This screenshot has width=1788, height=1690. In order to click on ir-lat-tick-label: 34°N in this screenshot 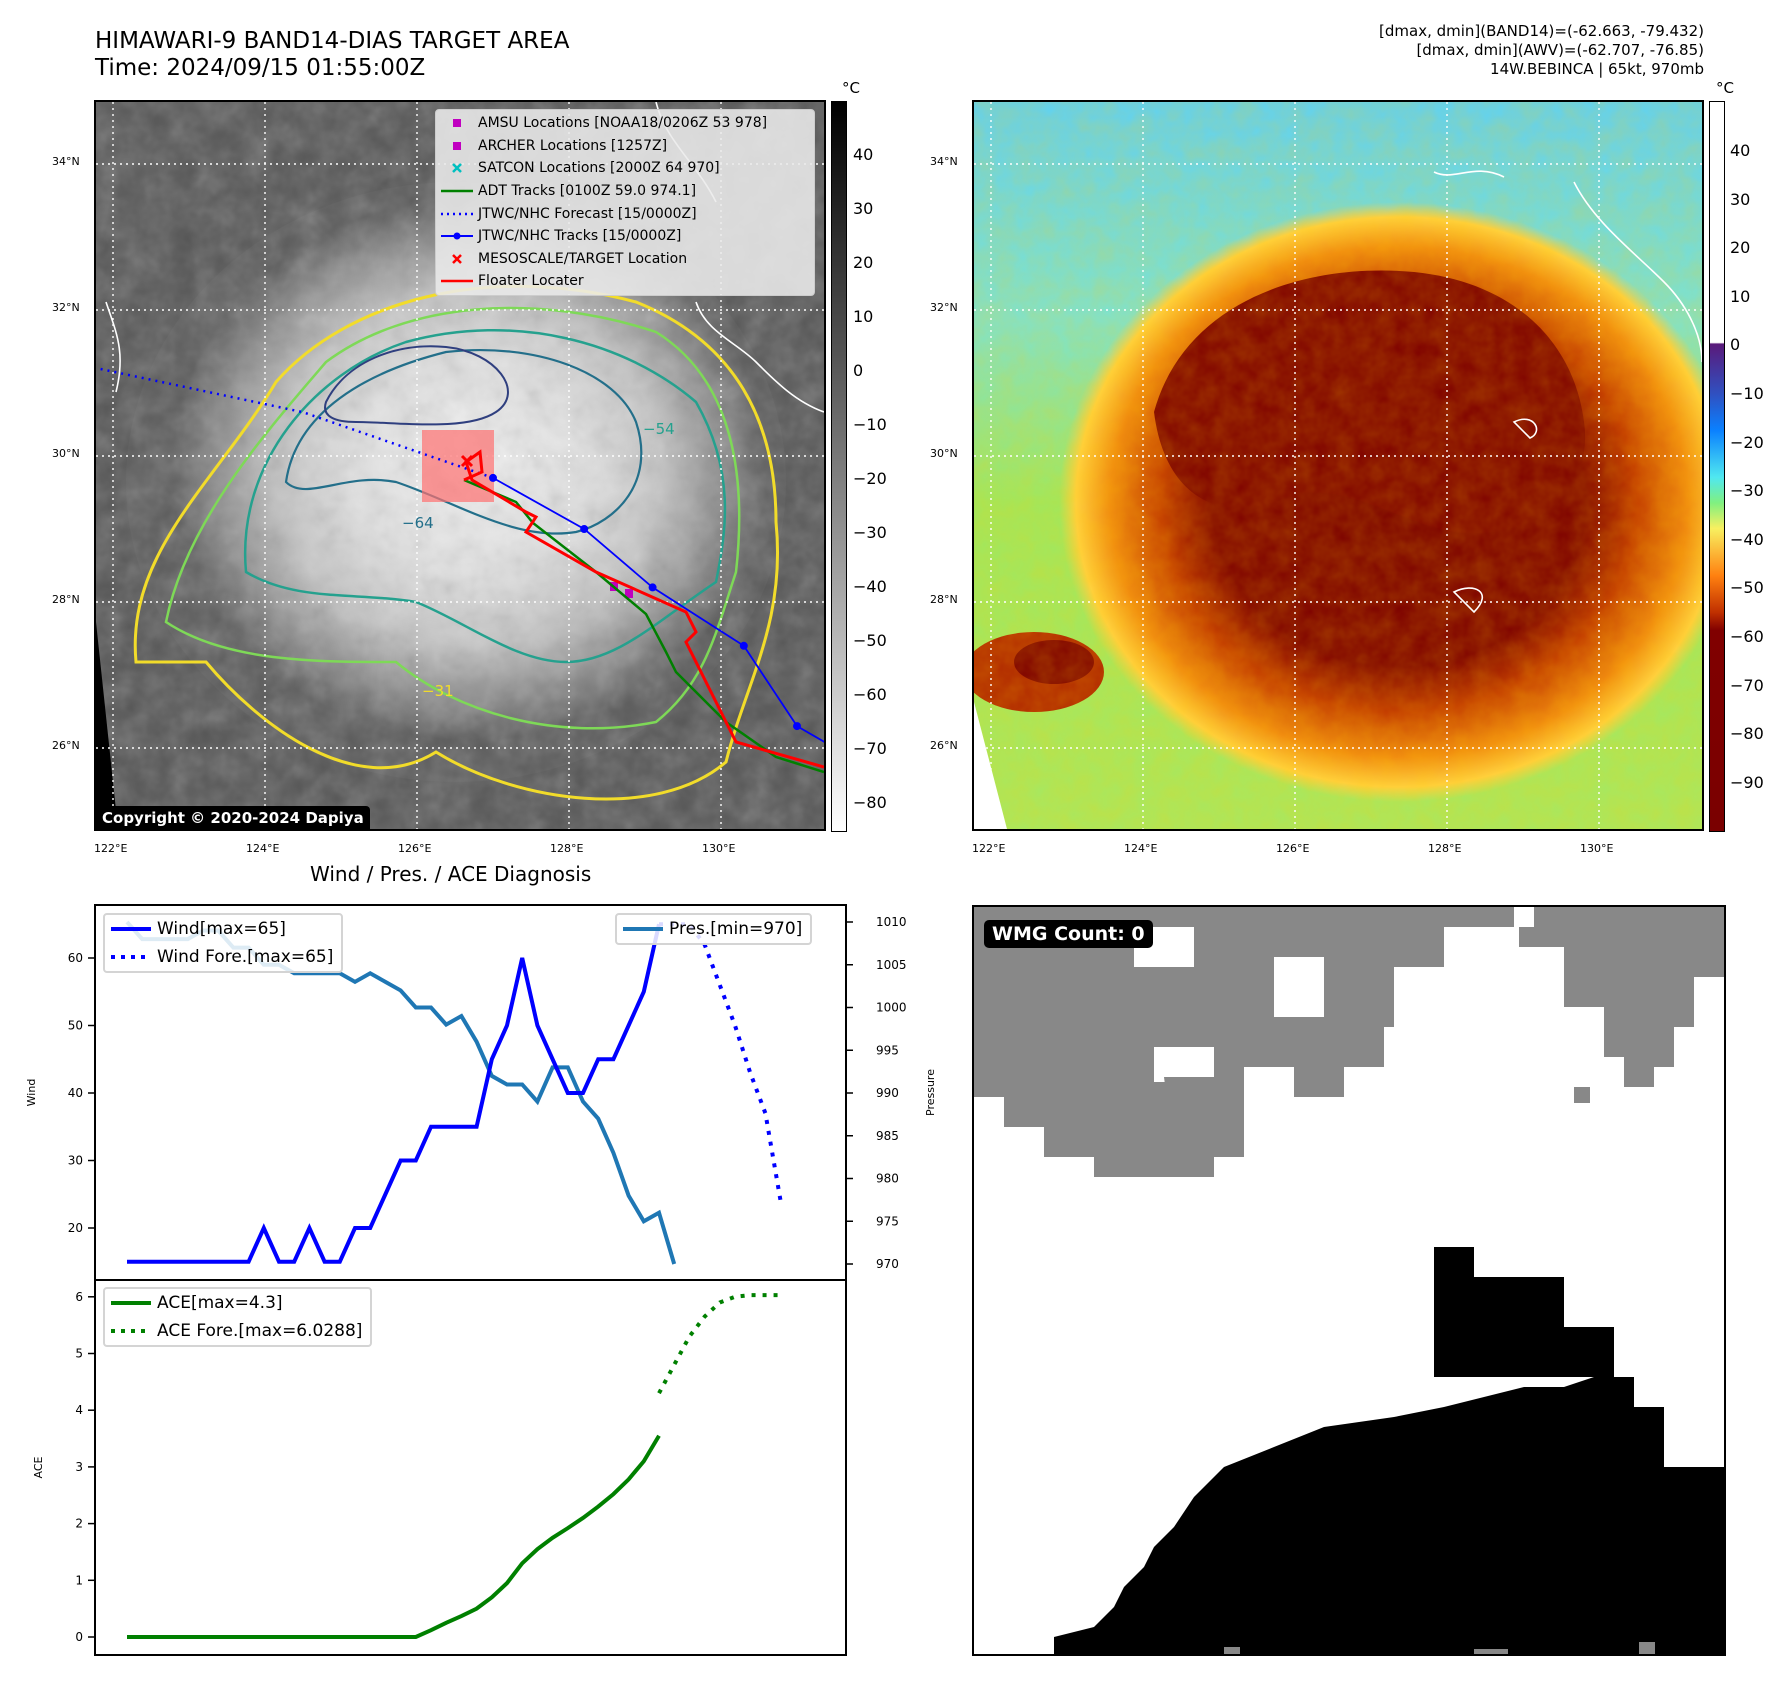, I will do `click(66, 161)`.